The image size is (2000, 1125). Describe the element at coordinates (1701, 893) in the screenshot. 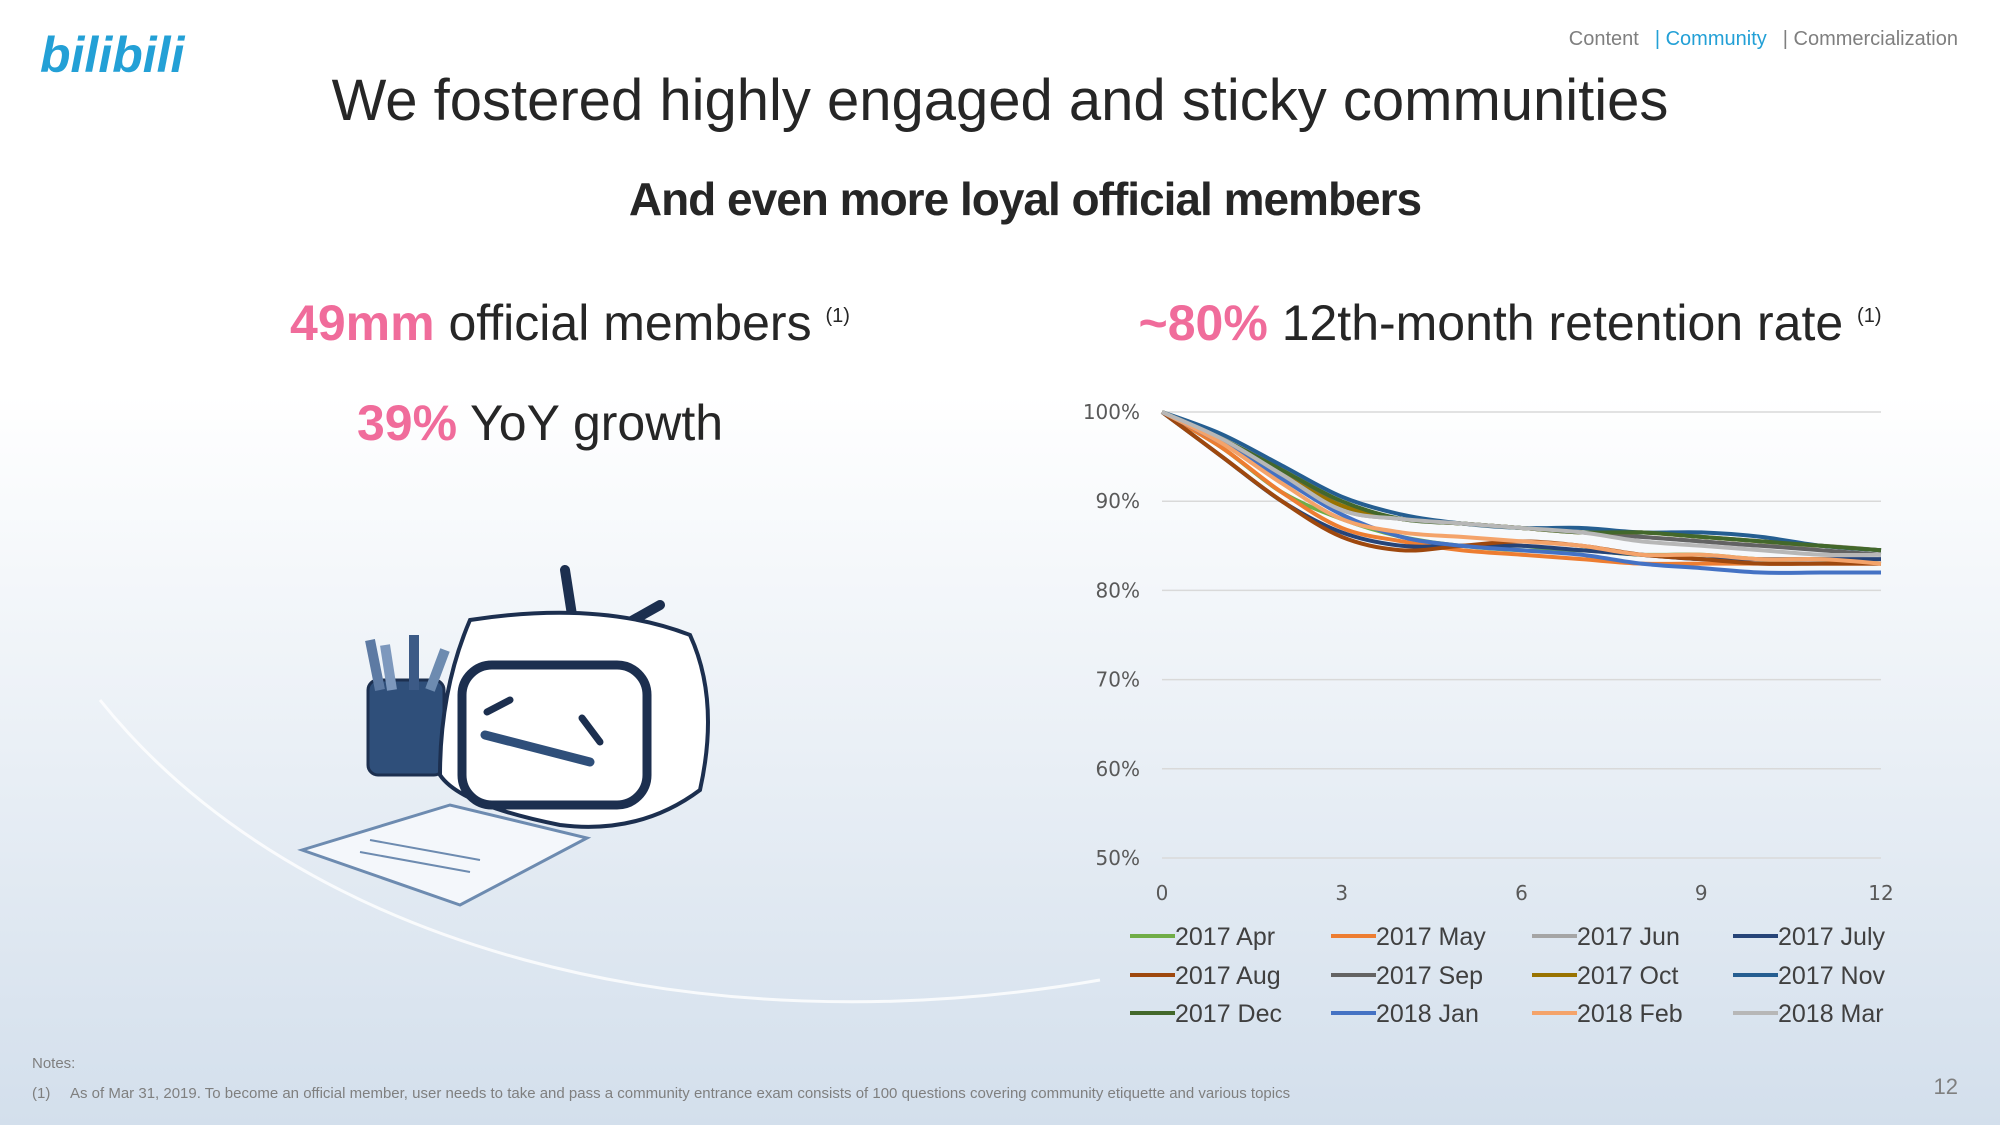

I see `x-tick-label: 9` at that location.